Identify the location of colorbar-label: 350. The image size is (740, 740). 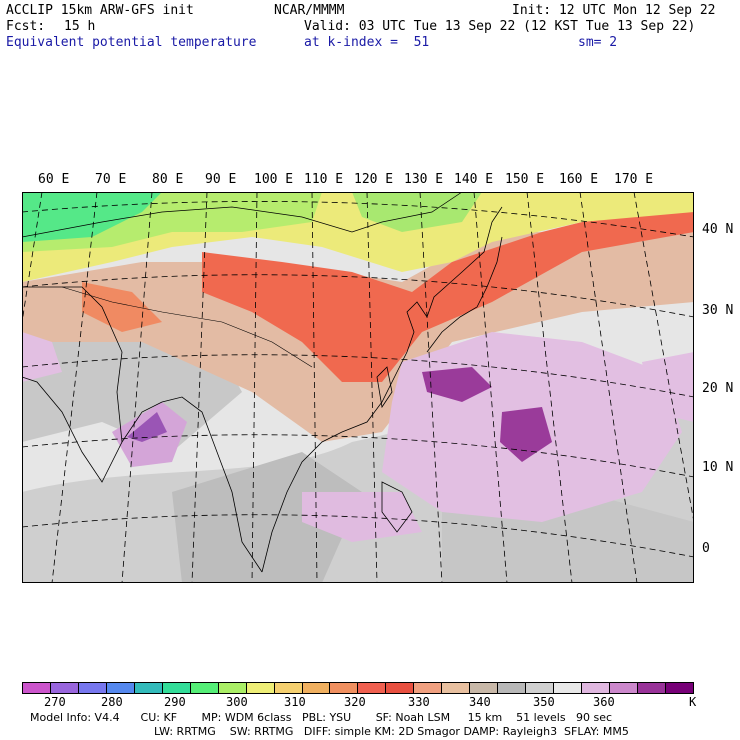
(544, 702).